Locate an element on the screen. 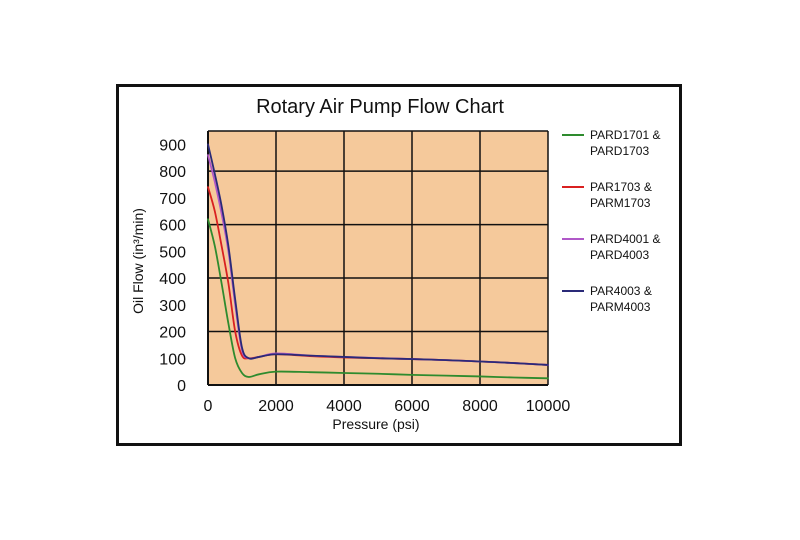  legend-item: PAR4003 & PARM4003 is located at coordinates (607, 299).